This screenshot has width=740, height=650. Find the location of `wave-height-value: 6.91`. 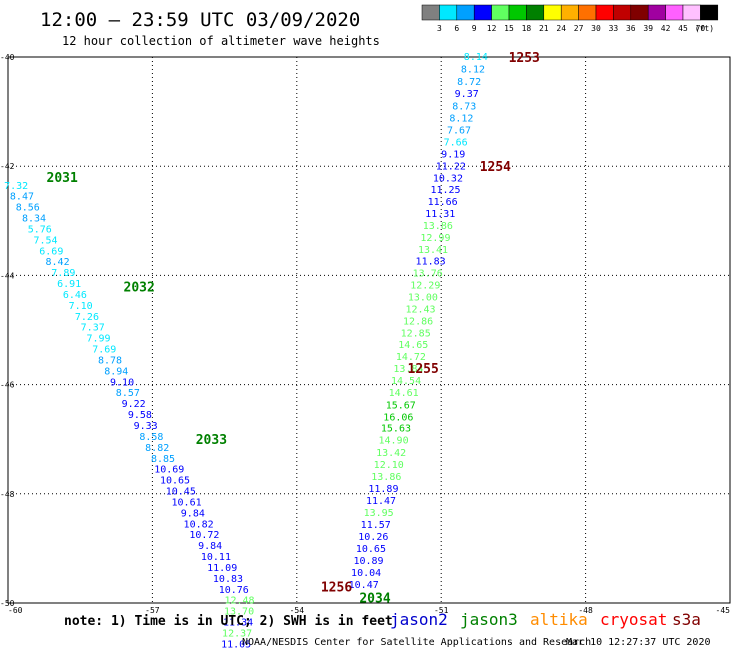

wave-height-value: 6.91 is located at coordinates (69, 284).